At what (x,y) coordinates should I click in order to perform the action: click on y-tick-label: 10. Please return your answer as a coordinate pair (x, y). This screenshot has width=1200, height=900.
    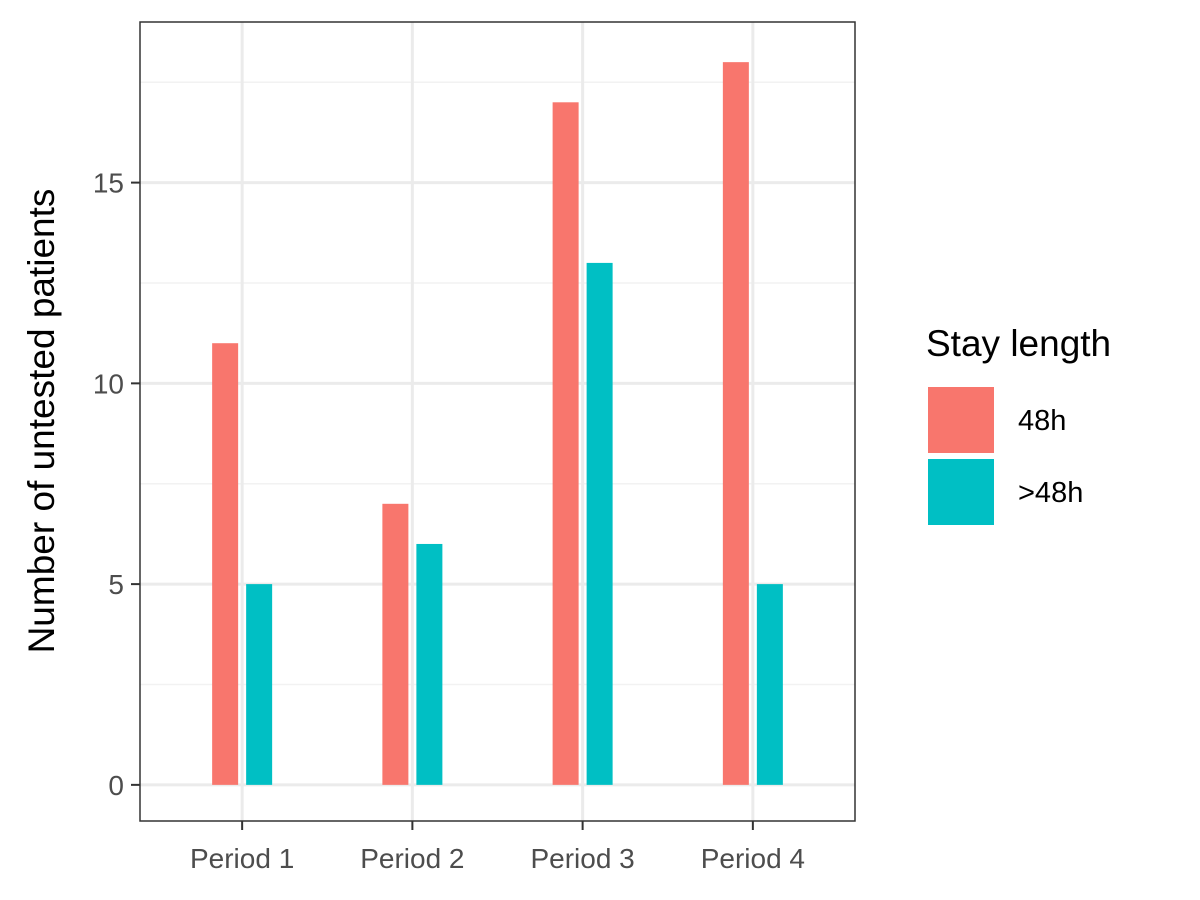
    Looking at the image, I should click on (108, 383).